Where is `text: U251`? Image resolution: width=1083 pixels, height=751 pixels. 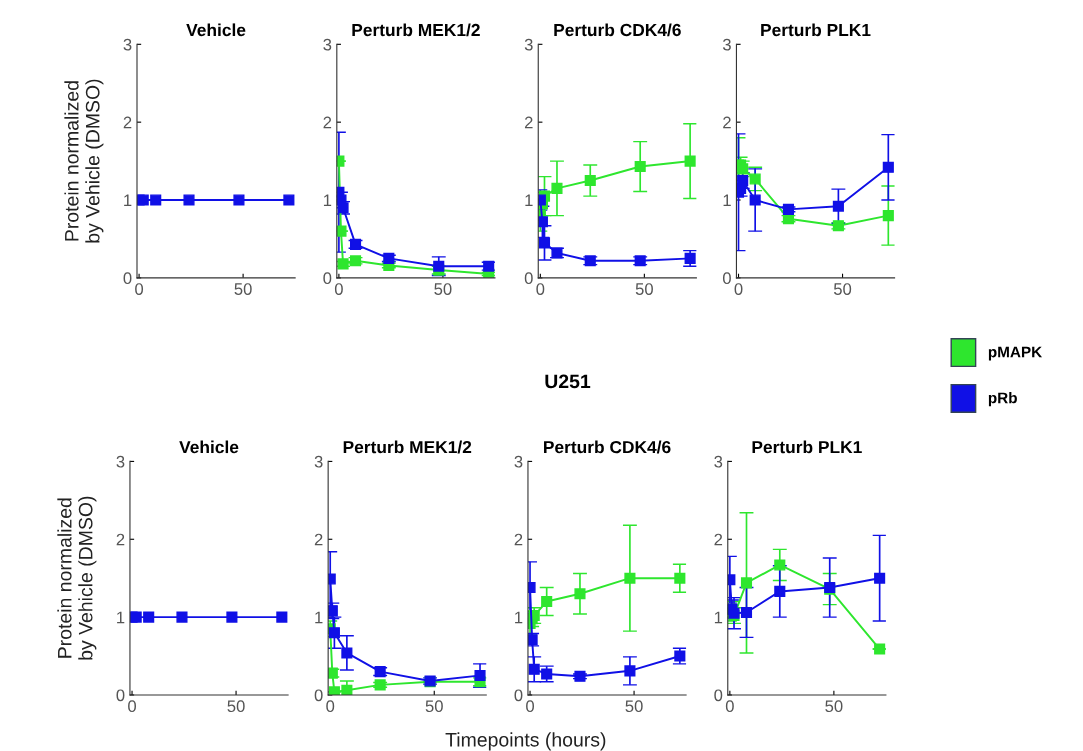
text: U251 is located at coordinates (568, 381).